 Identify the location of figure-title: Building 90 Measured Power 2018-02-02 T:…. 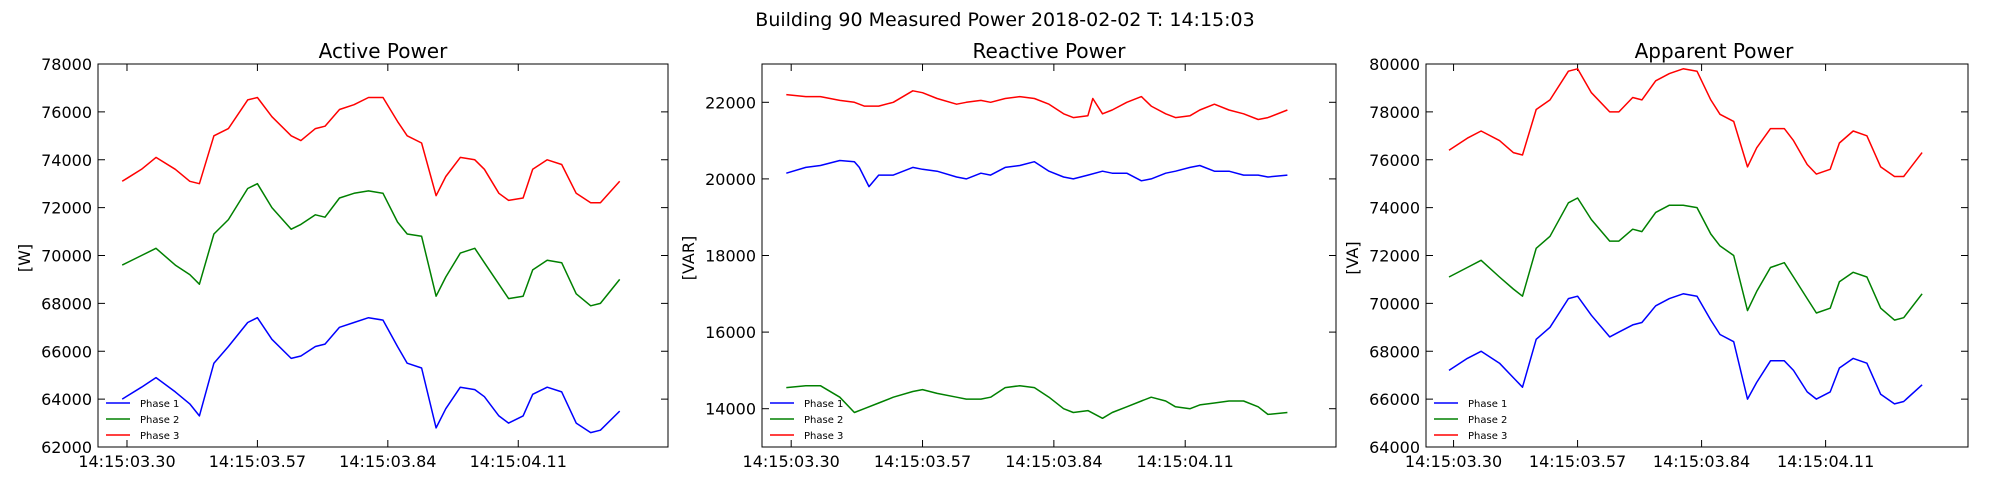
(1004, 20).